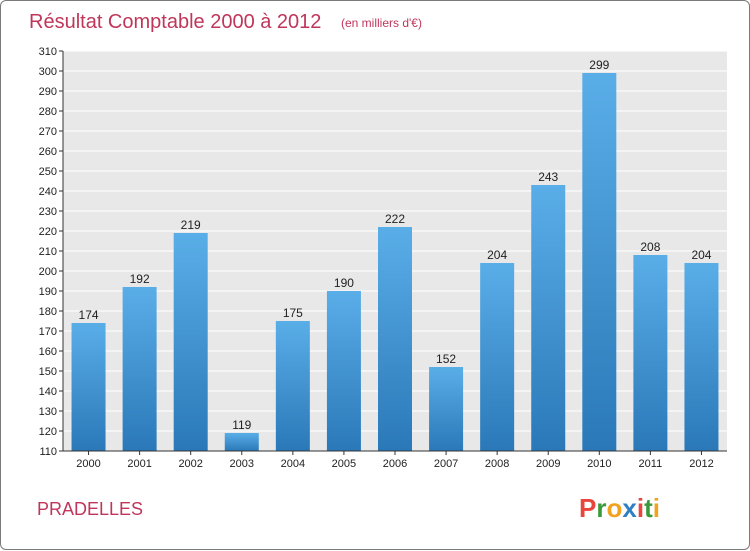 The image size is (750, 551). Describe the element at coordinates (548, 464) in the screenshot. I see `x-tick-label-2009: 2009` at that location.